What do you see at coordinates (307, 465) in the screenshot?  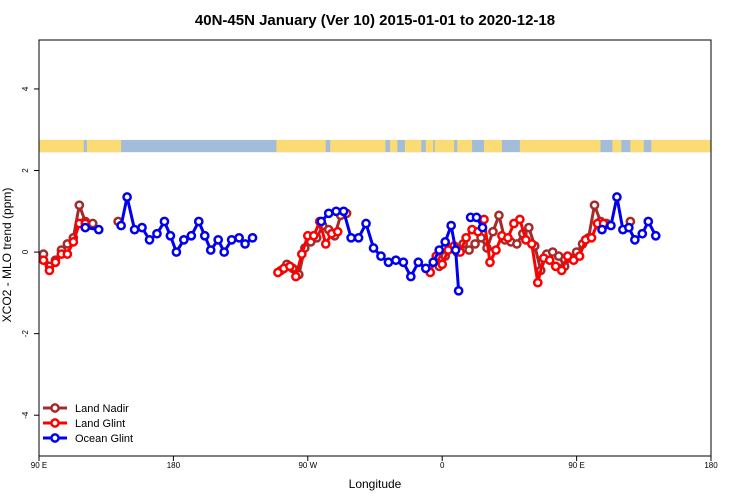 I see `x-tick-label: 90 W` at bounding box center [307, 465].